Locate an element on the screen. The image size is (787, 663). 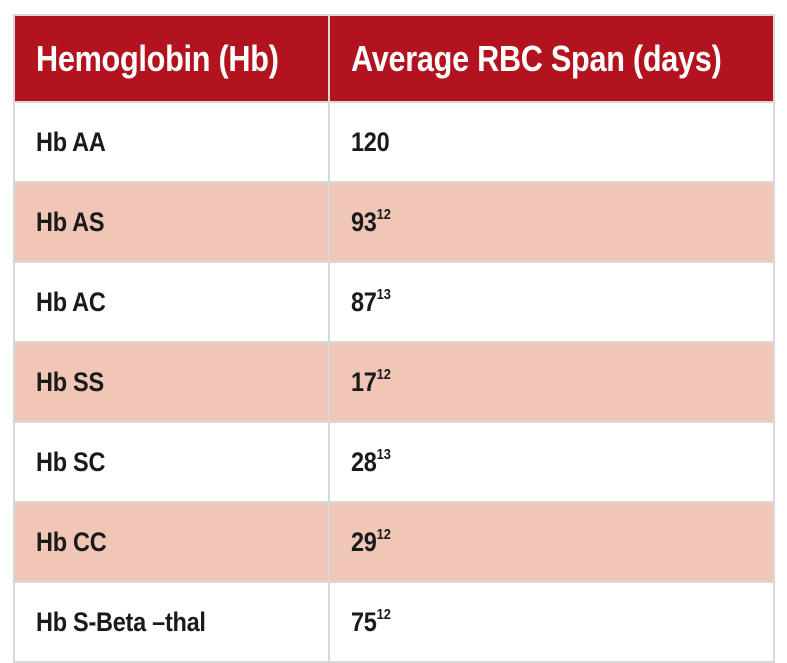
rbc-span-cell: 1712 is located at coordinates (551, 382).